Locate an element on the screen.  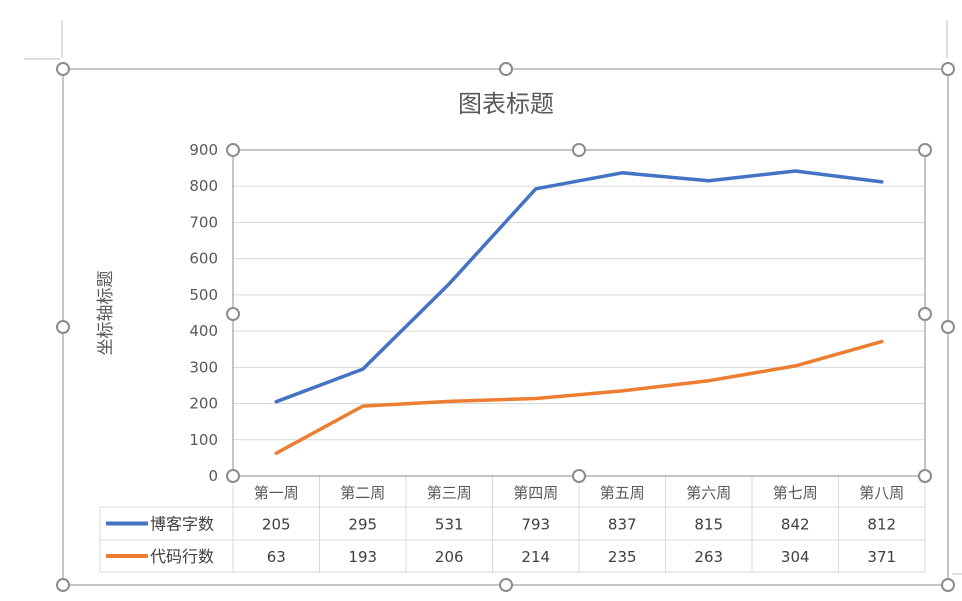
table-cell-value: 263 is located at coordinates (708, 557).